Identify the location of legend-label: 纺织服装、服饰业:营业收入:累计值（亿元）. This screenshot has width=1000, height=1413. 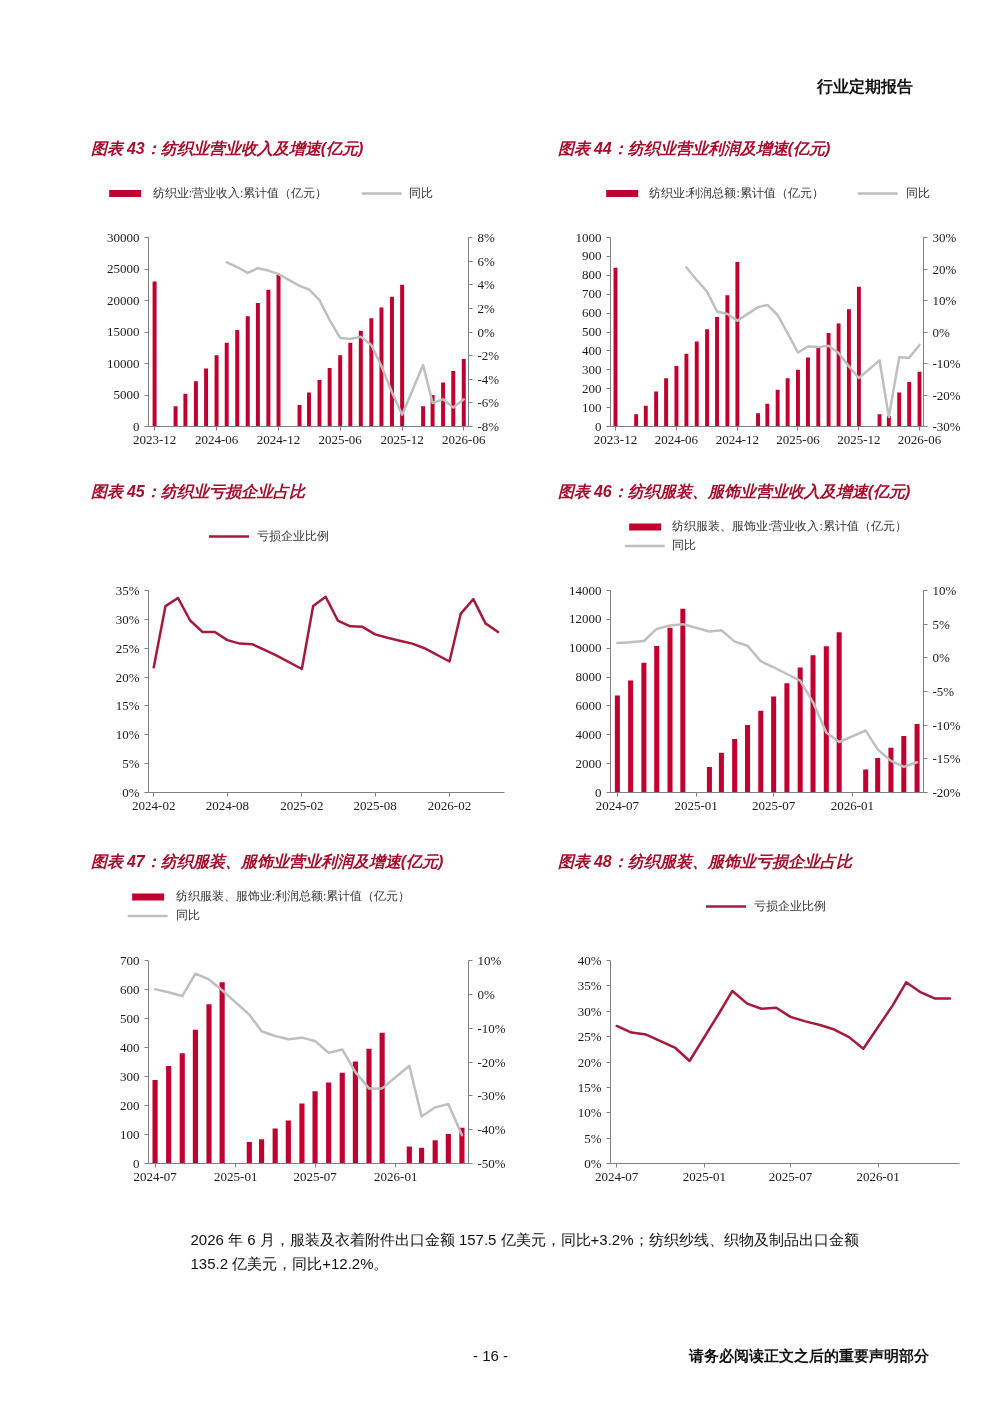
(789, 526).